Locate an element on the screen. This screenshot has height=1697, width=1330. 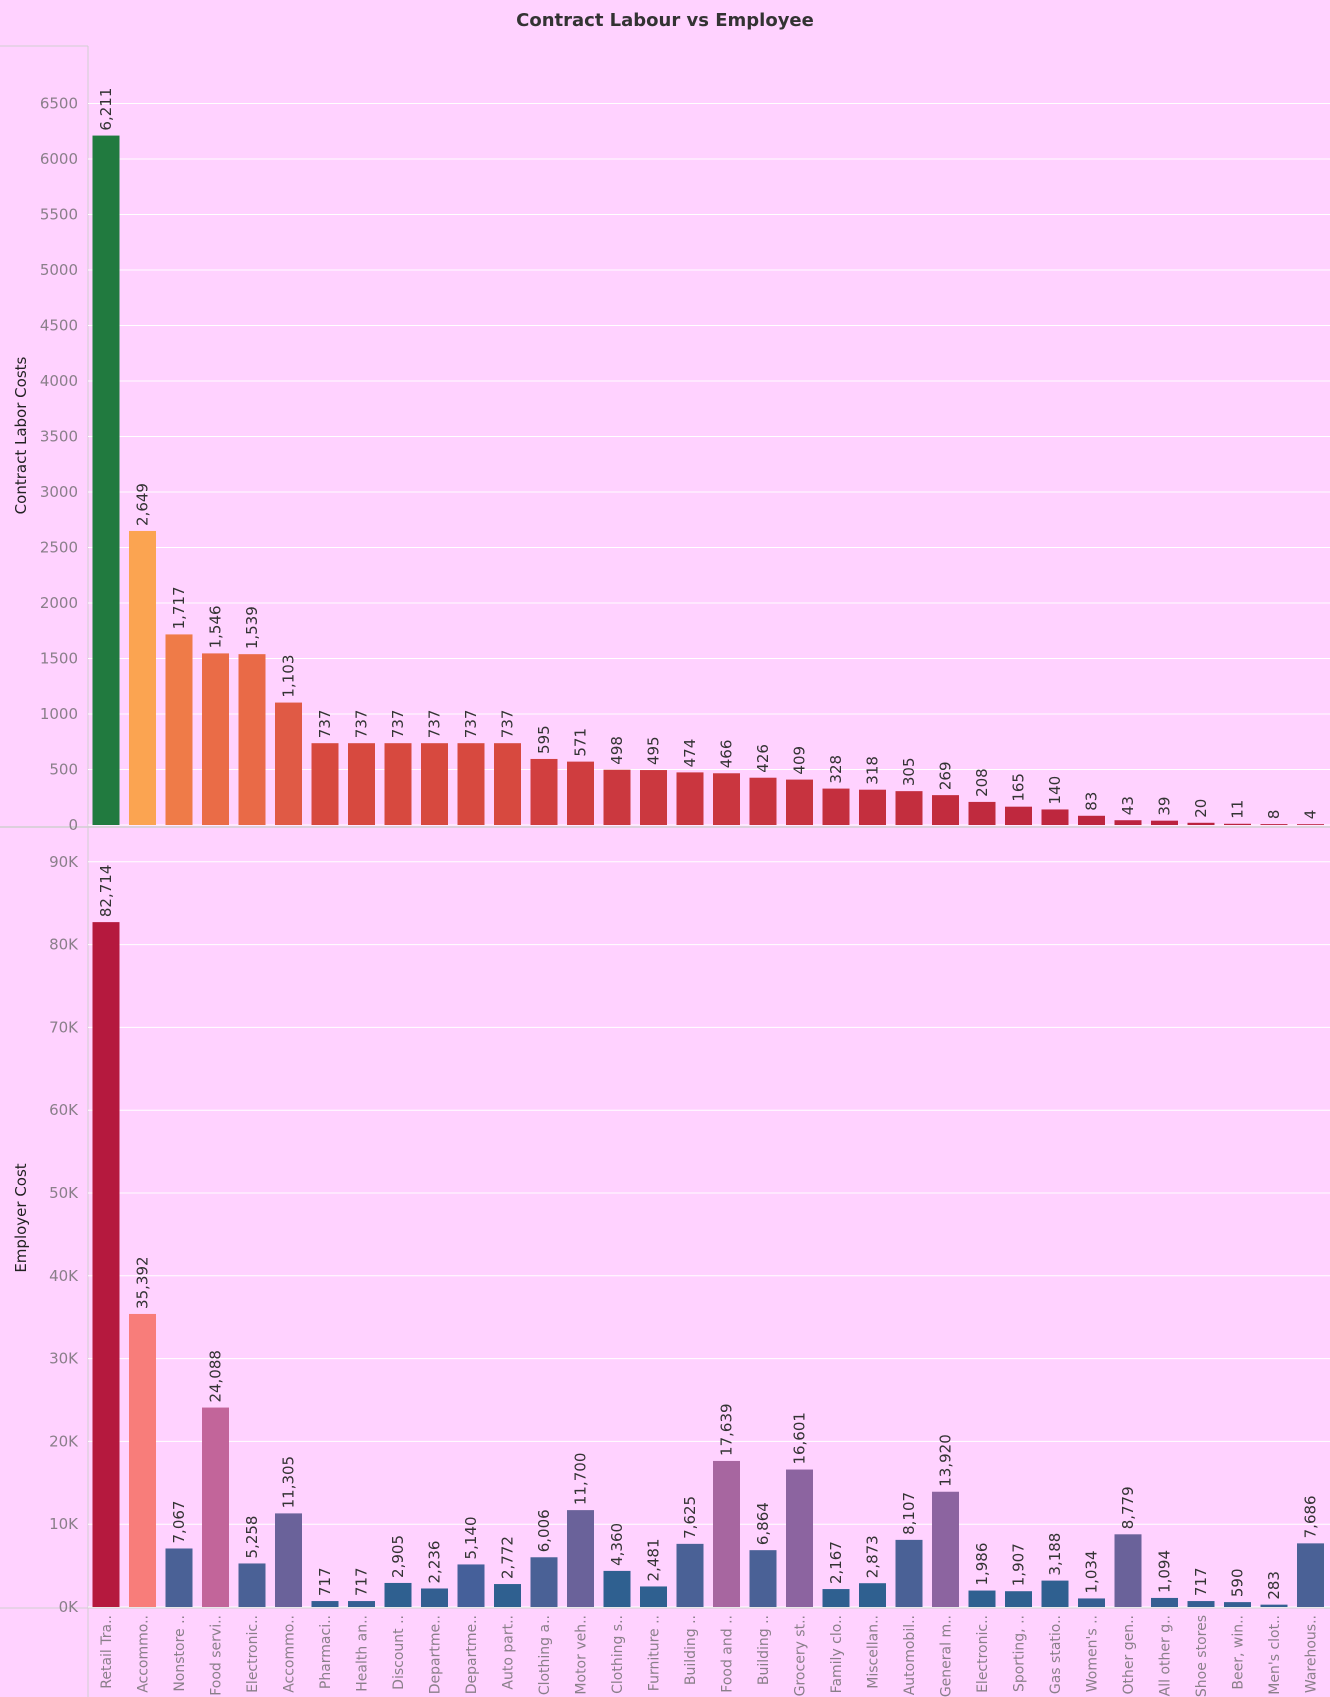
data-label: 11 is located at coordinates (1238, 809).